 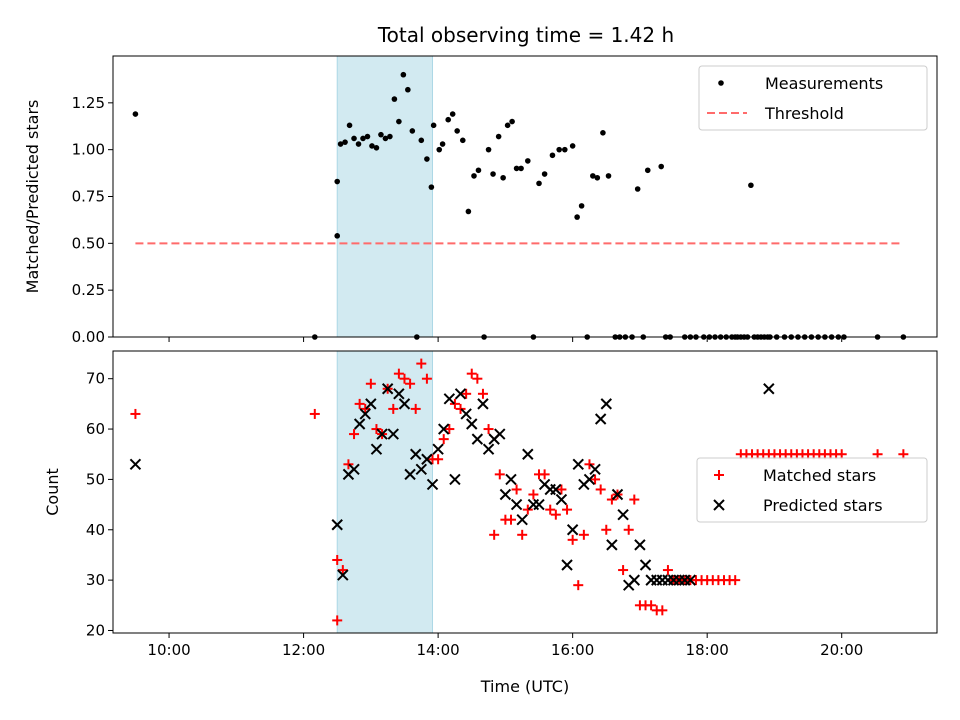 I want to click on top-ytick-label: 1.25, so click(x=88, y=103).